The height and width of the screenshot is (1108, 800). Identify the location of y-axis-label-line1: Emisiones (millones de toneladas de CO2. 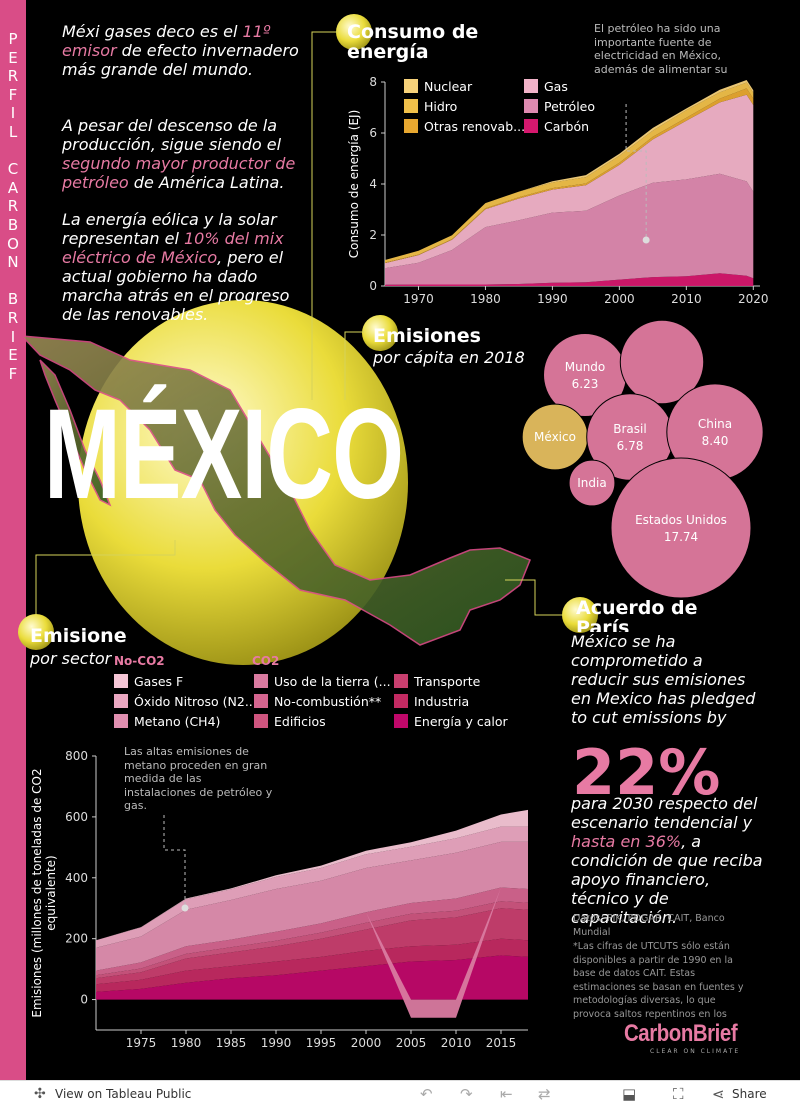
(37, 892).